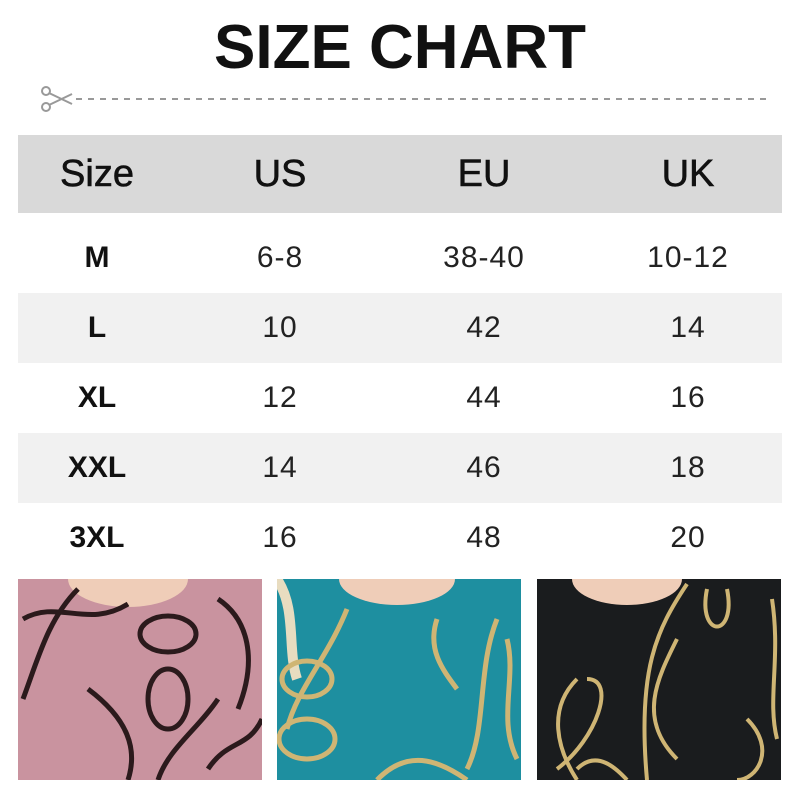  What do you see at coordinates (280, 257) in the screenshot?
I see `cell-us: 6-8` at bounding box center [280, 257].